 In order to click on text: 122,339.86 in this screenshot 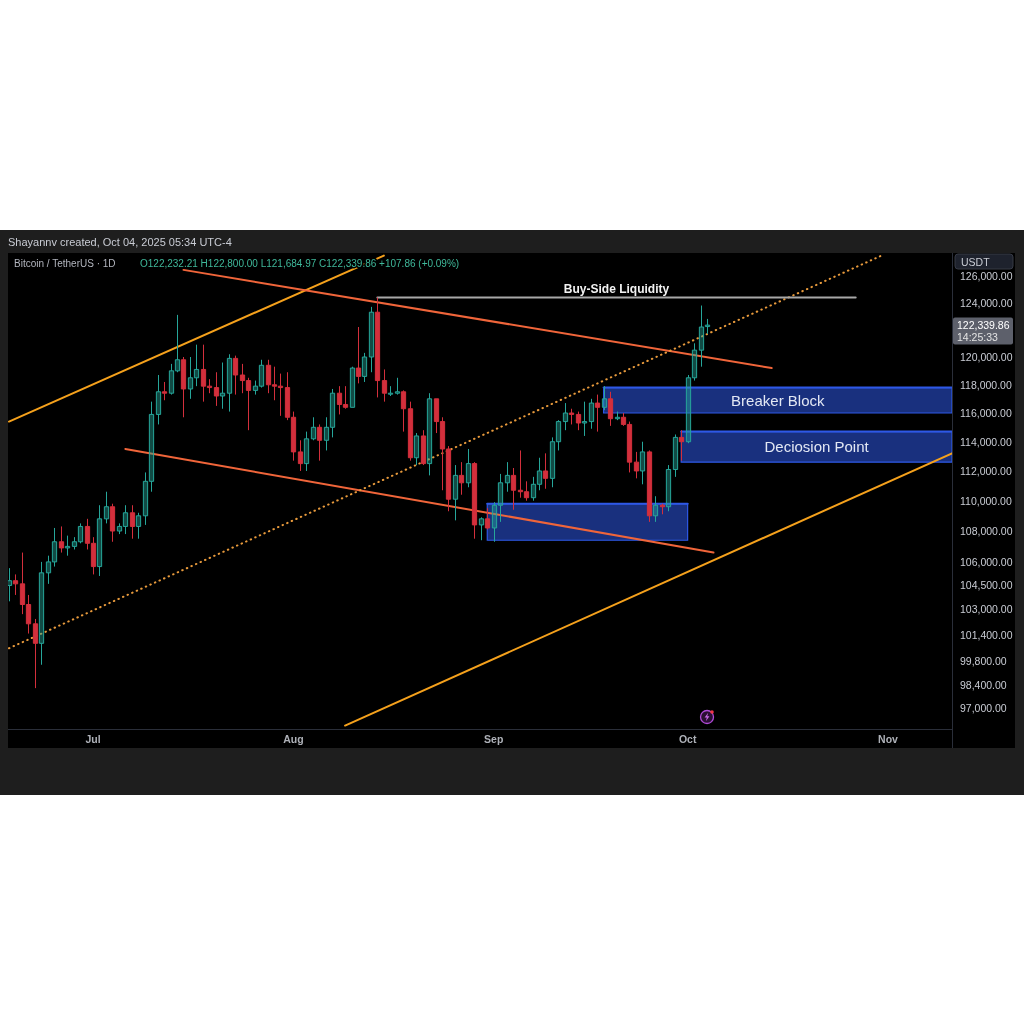, I will do `click(983, 325)`.